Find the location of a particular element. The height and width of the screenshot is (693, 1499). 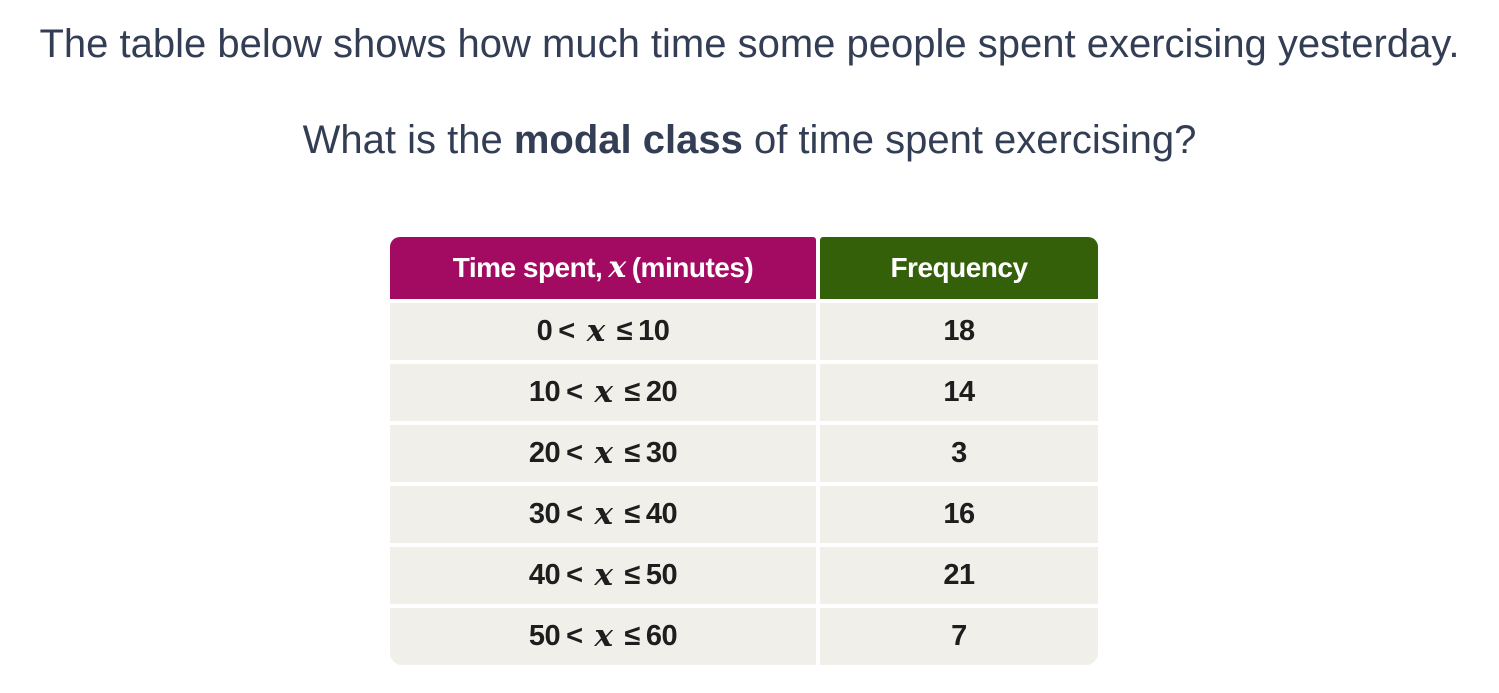

table-cell-interval: 50 < x ≤60 is located at coordinates (603, 636).